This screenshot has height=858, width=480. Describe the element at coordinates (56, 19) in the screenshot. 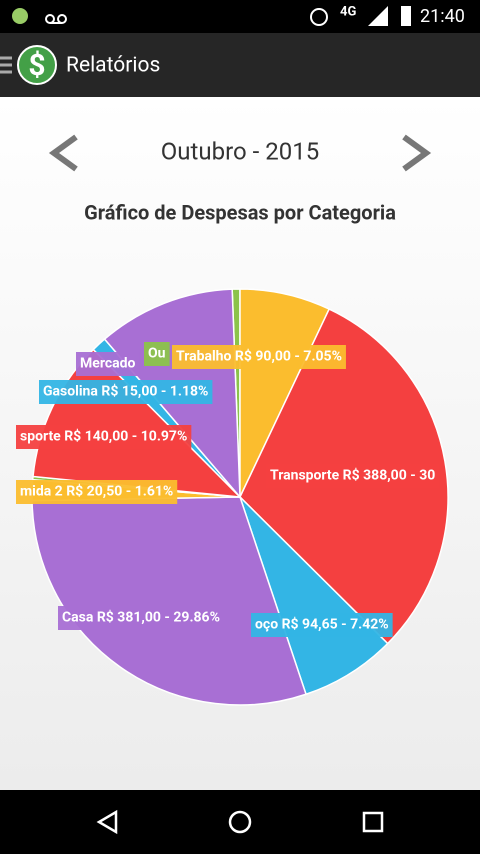

I see `voicemail-icon` at that location.